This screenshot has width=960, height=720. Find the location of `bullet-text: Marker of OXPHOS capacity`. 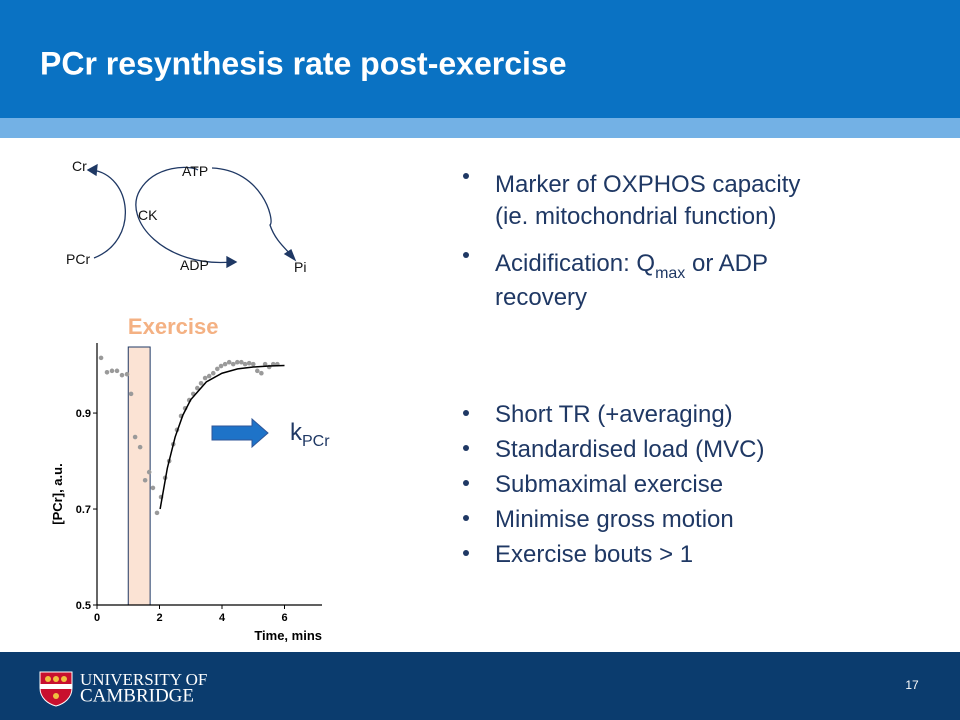

bullet-text: Marker of OXPHOS capacity is located at coordinates (647, 184).